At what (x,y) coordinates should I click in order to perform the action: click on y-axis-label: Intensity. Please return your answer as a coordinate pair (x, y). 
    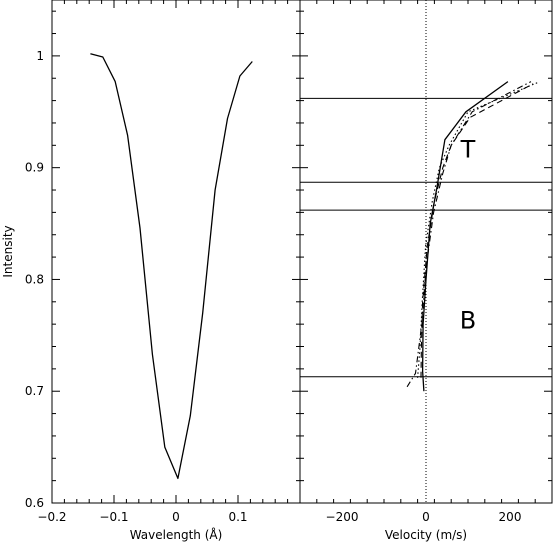
    Looking at the image, I should click on (8, 251).